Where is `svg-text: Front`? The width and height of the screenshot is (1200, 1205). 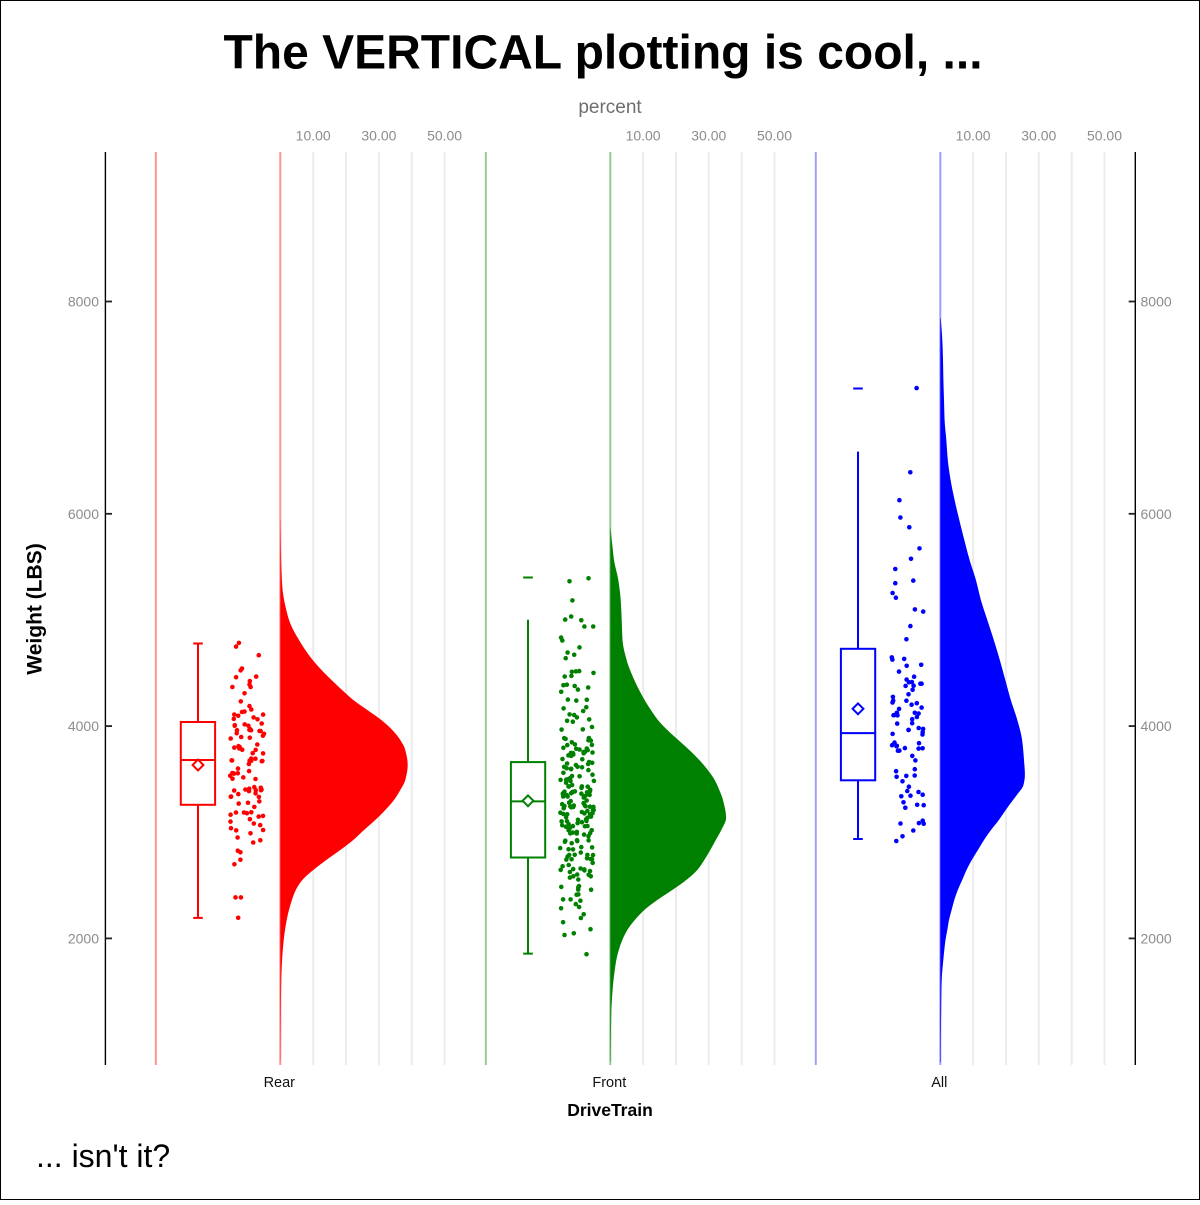
svg-text: Front is located at coordinates (609, 1083).